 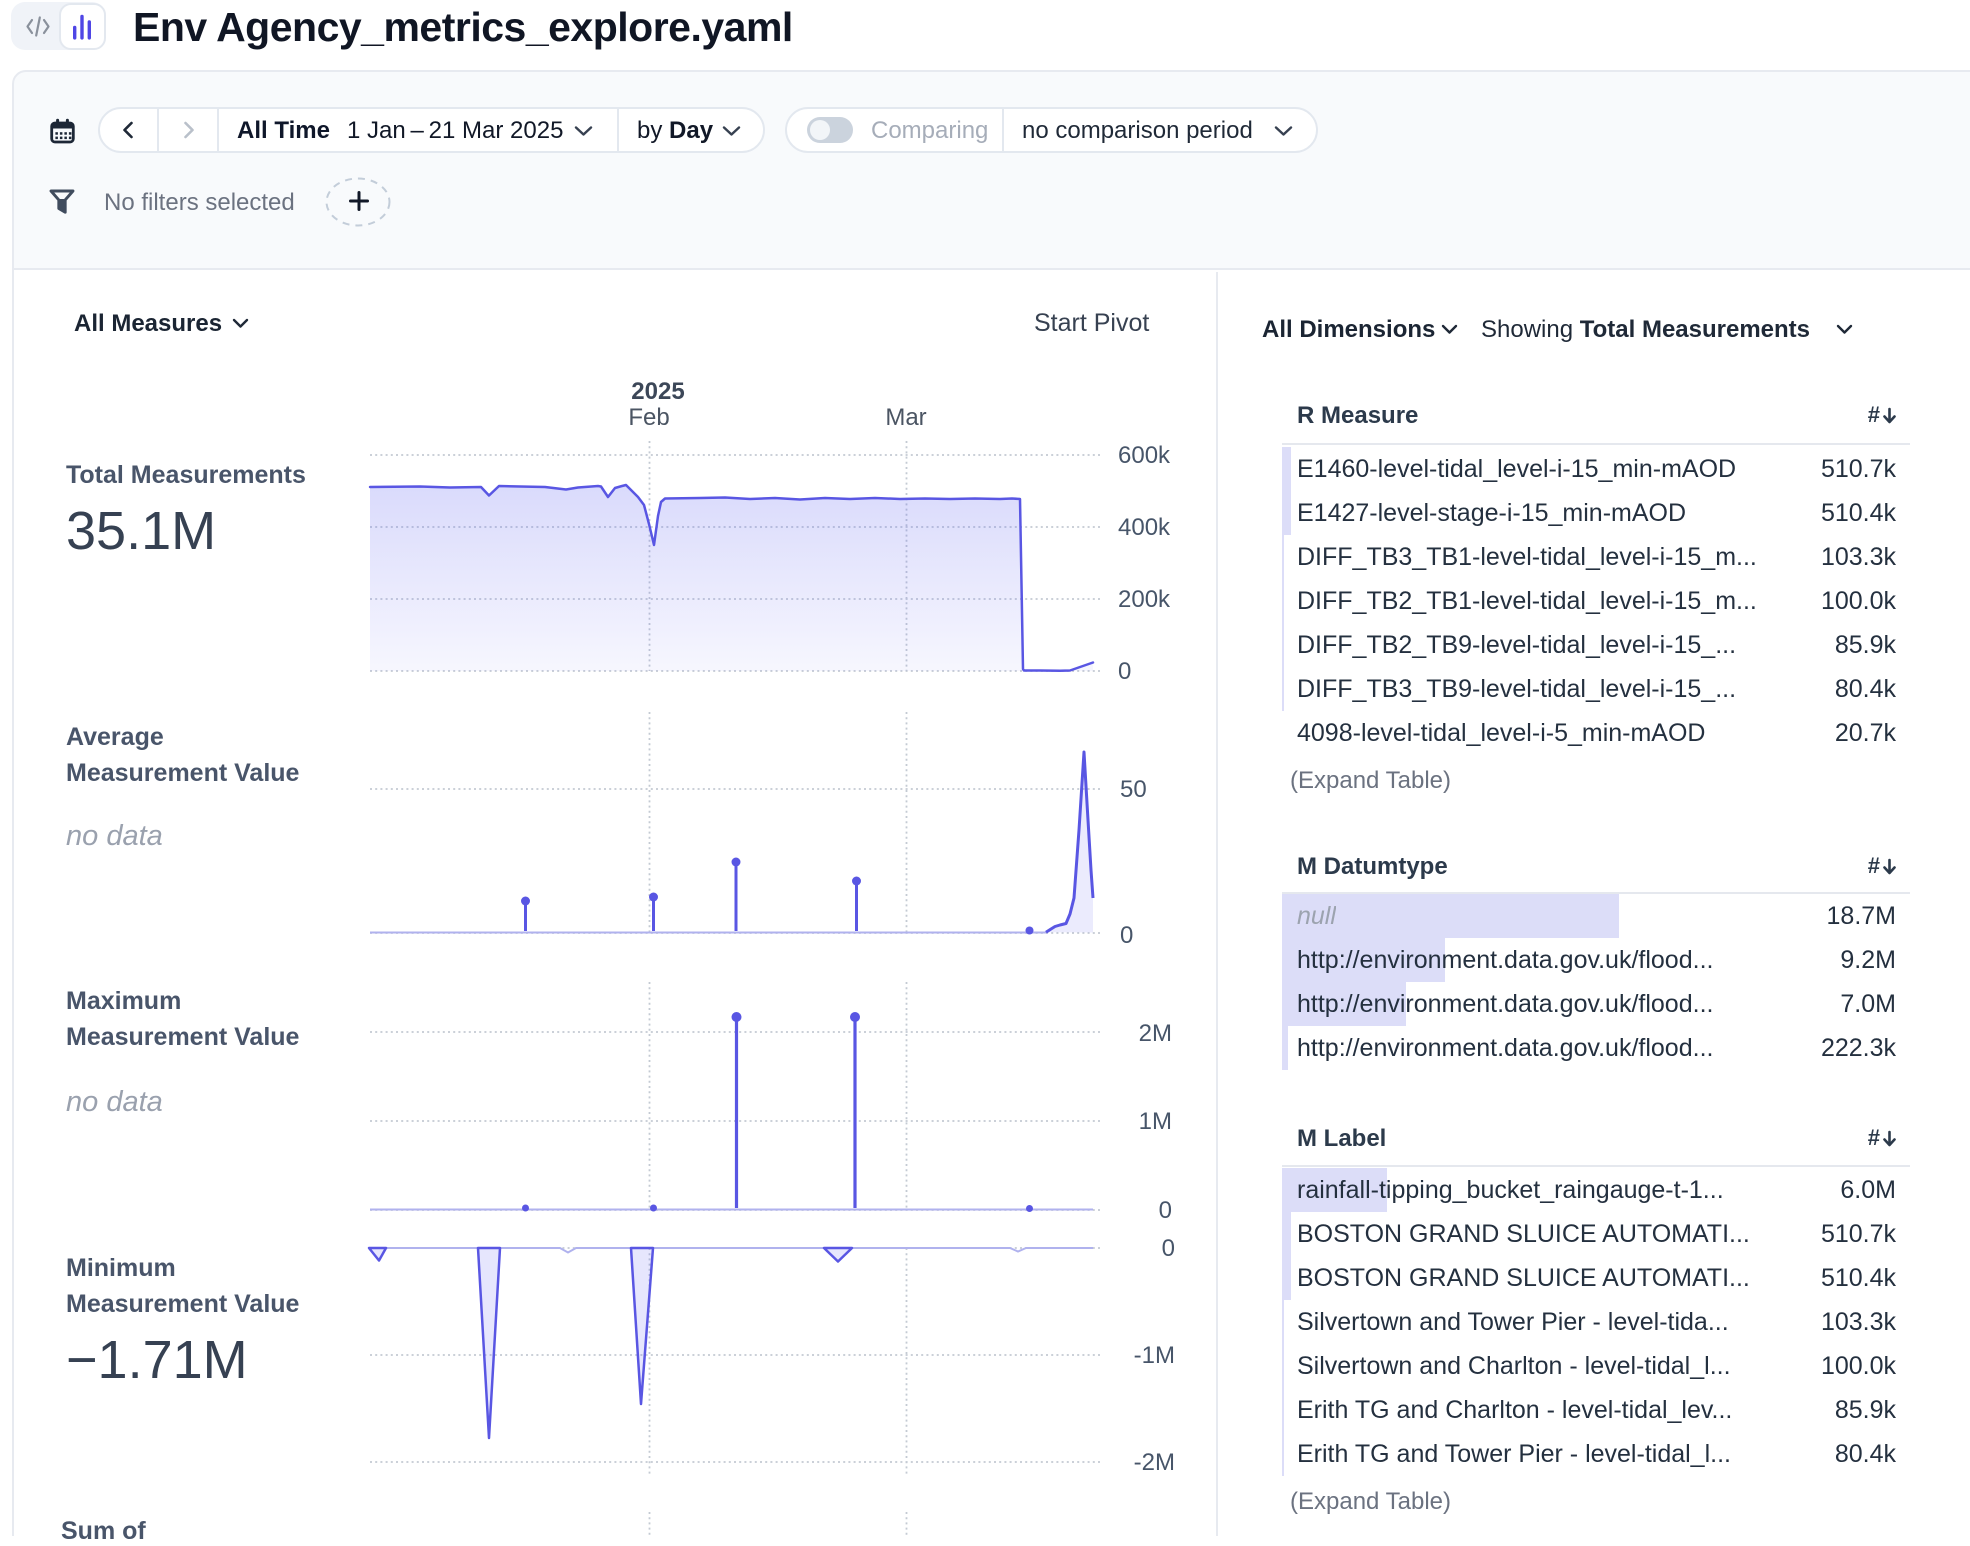 I want to click on svg-text: 600k, so click(x=1144, y=455).